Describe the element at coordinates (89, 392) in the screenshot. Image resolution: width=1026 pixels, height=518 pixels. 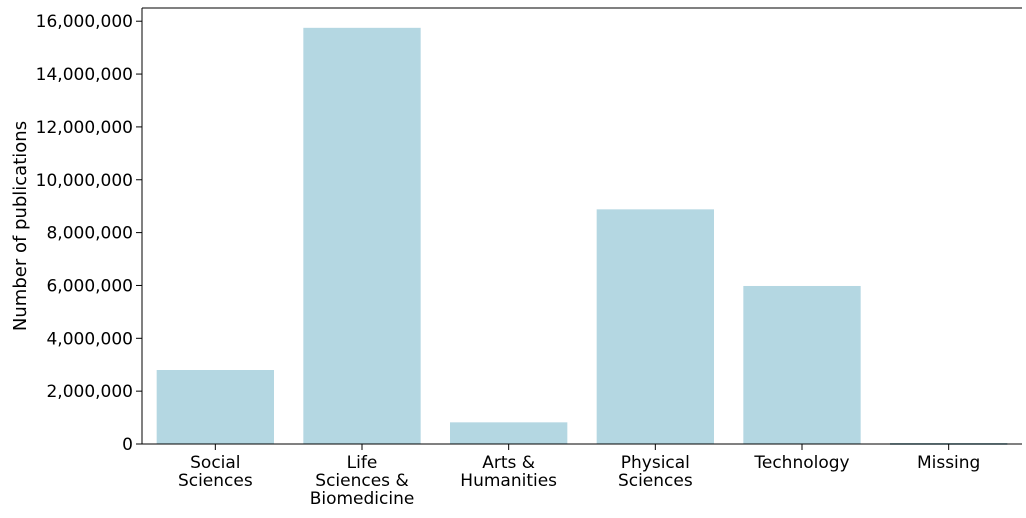
I see `y-tick-label-1: 2,000,000` at that location.